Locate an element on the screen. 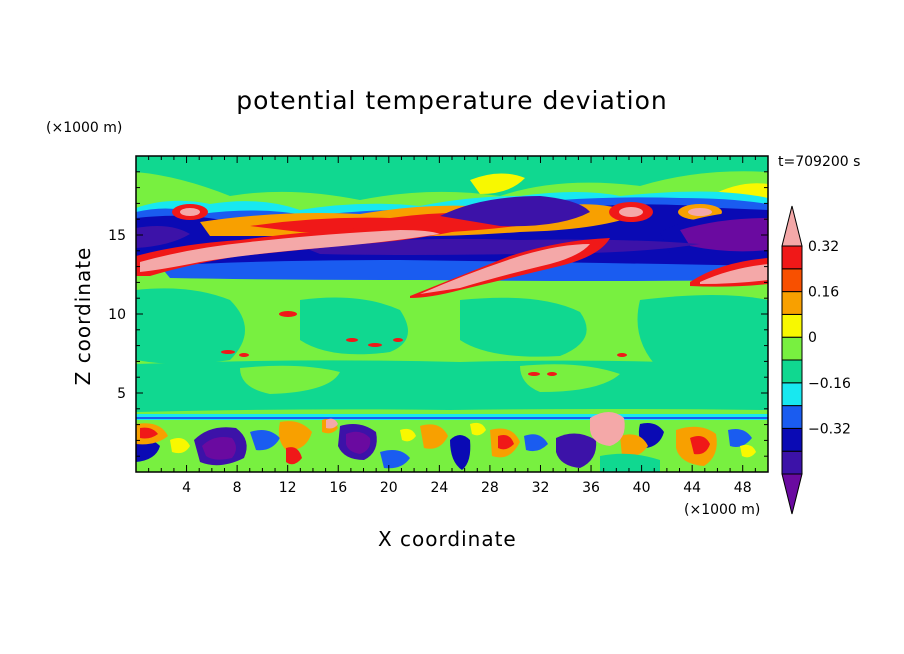  y-tick-label: 5 is located at coordinates (121, 394).